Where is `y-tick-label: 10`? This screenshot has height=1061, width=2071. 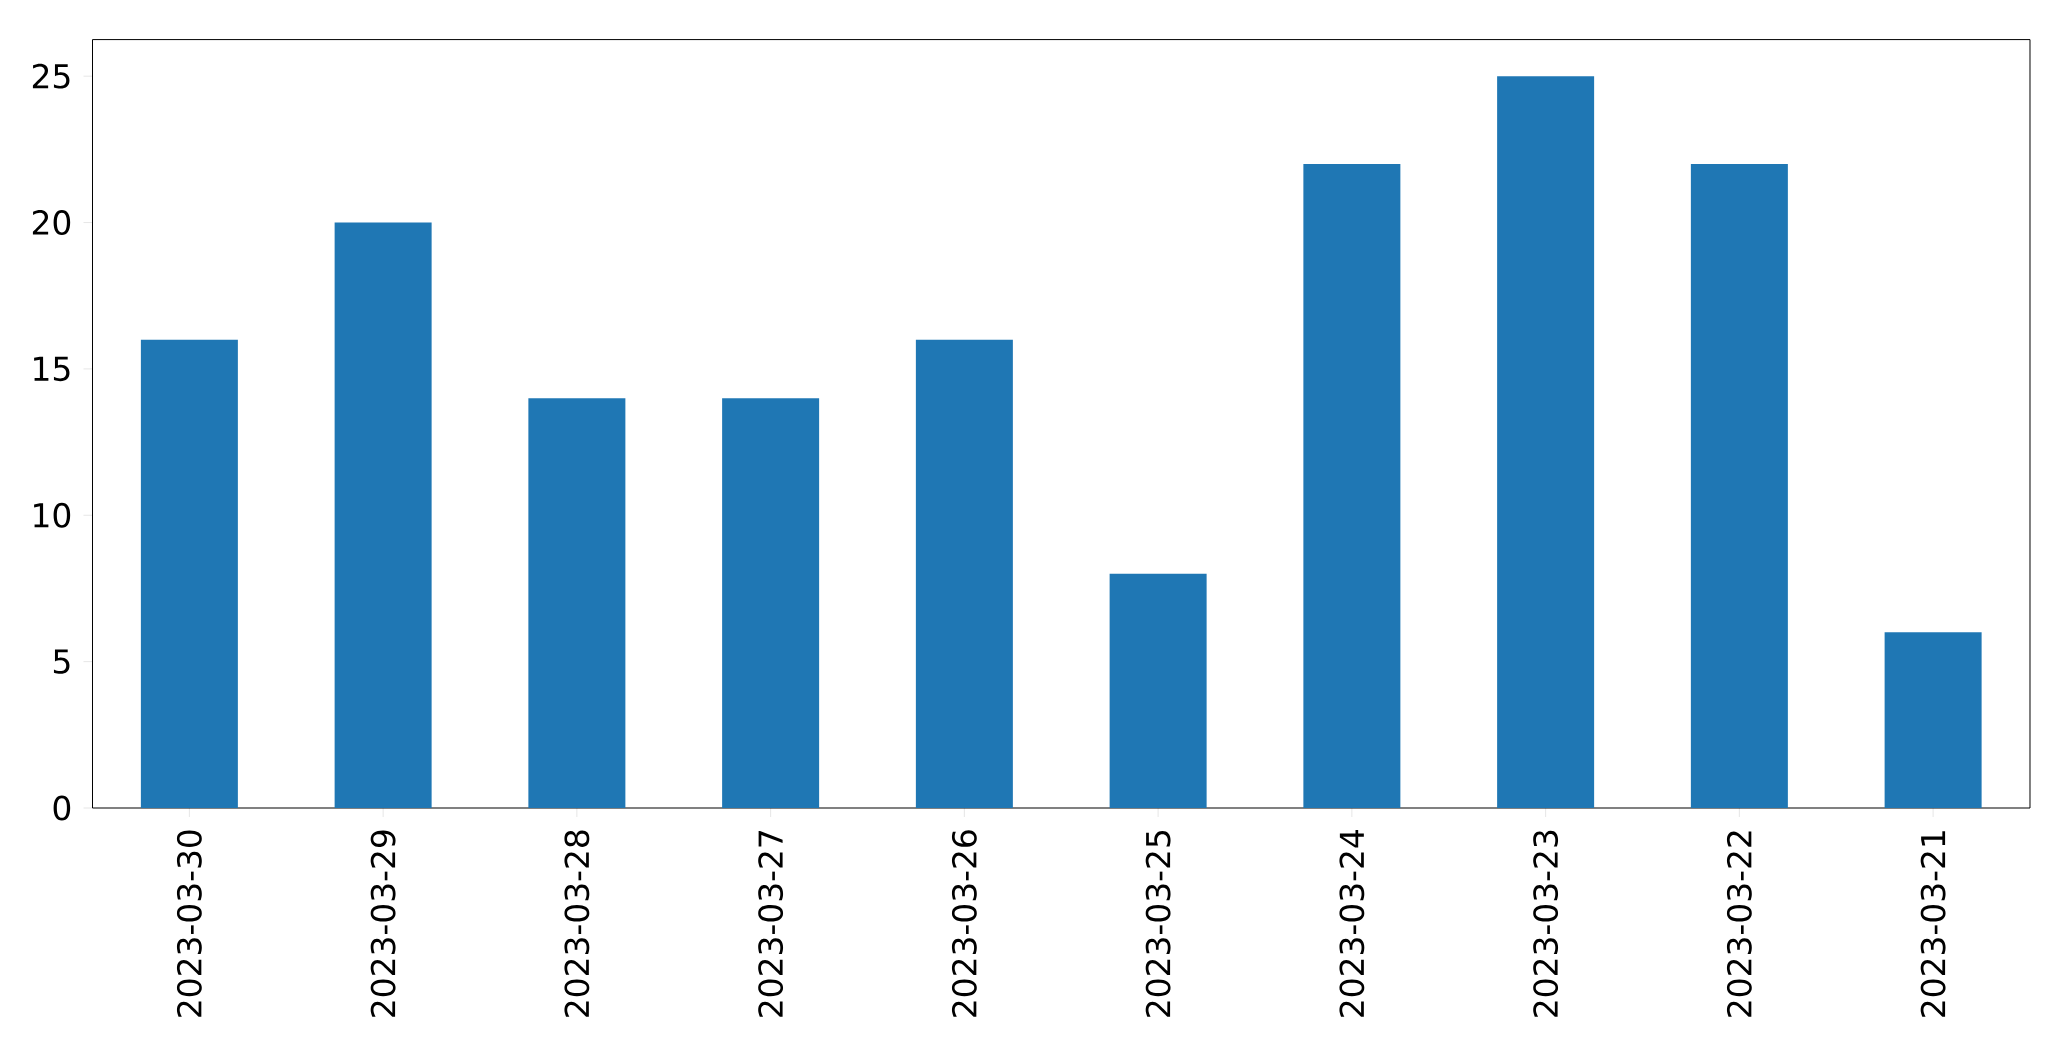 y-tick-label: 10 is located at coordinates (52, 515).